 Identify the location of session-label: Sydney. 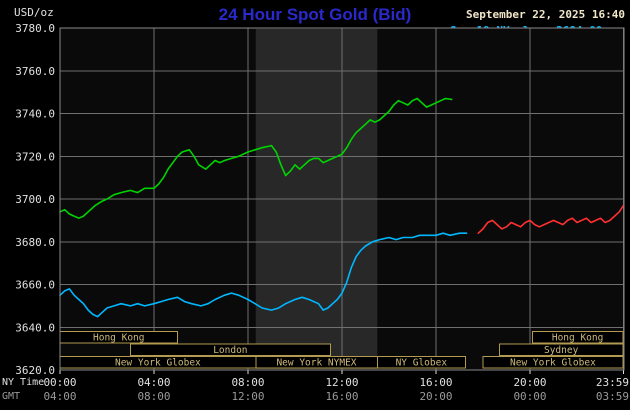
(561, 350).